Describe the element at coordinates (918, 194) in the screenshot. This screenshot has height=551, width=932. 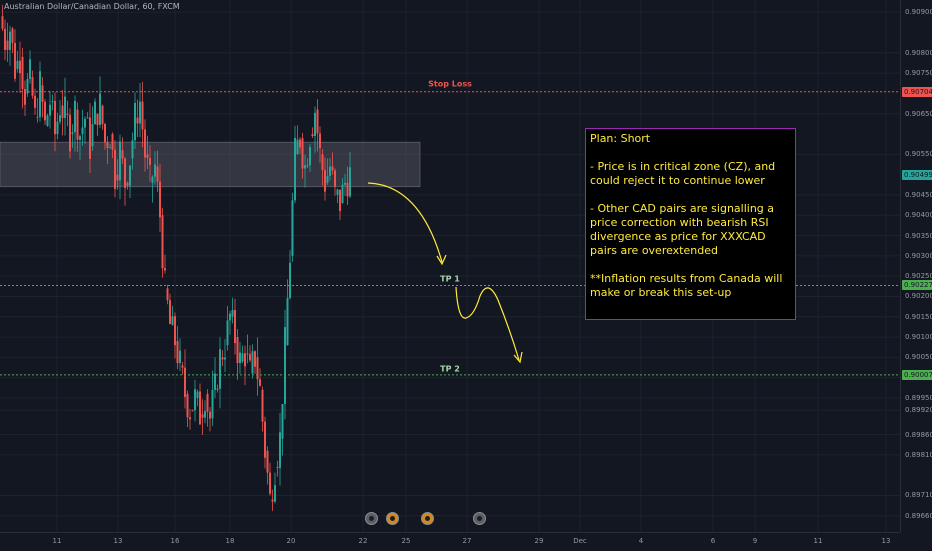
I see `price-tick-label: 0.90450` at that location.